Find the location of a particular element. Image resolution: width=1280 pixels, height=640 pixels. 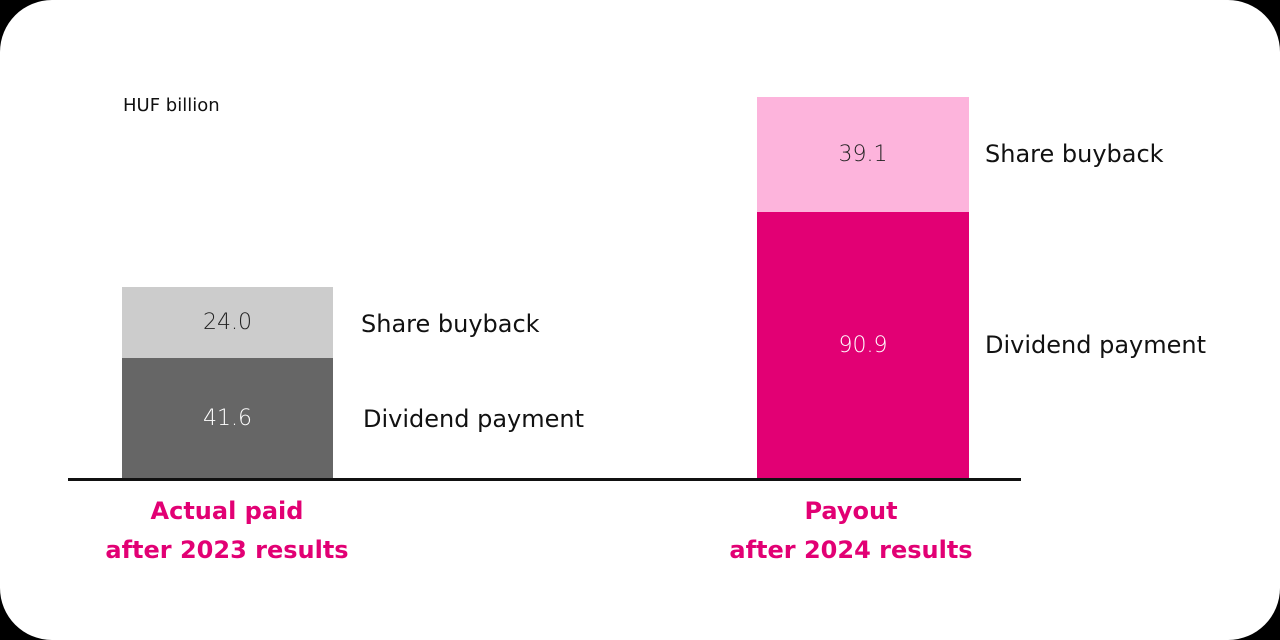

bar-2023-buyback-value: 24.0 is located at coordinates (227, 322).